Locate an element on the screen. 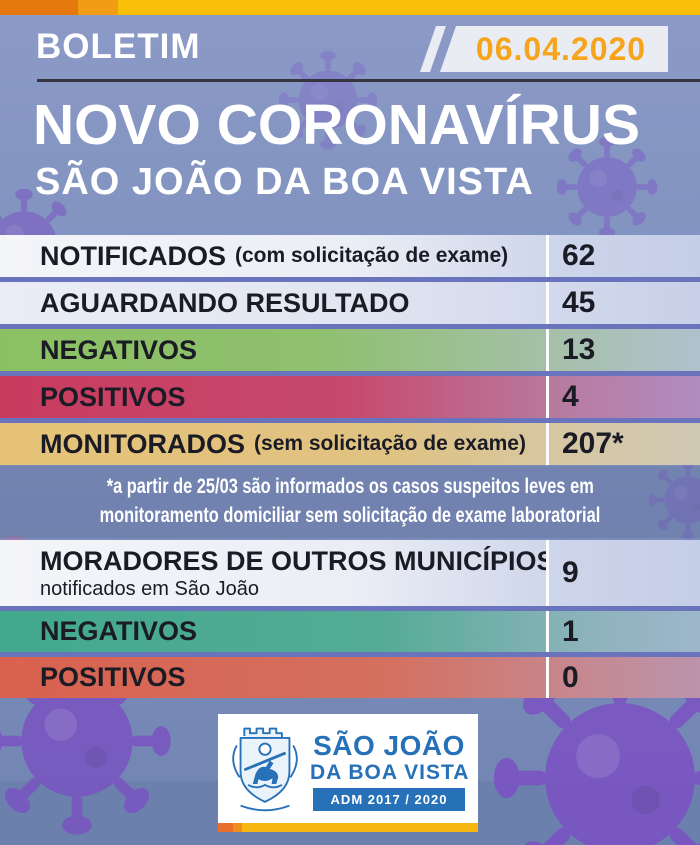 This screenshot has height=845, width=700. row-label: NOTIFICADOS is located at coordinates (133, 255).